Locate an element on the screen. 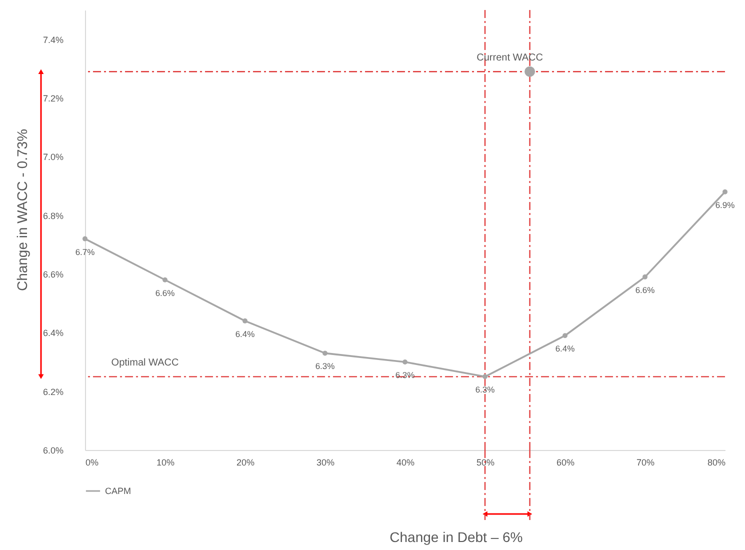  y-tick-label: 7.2% is located at coordinates (53, 99).